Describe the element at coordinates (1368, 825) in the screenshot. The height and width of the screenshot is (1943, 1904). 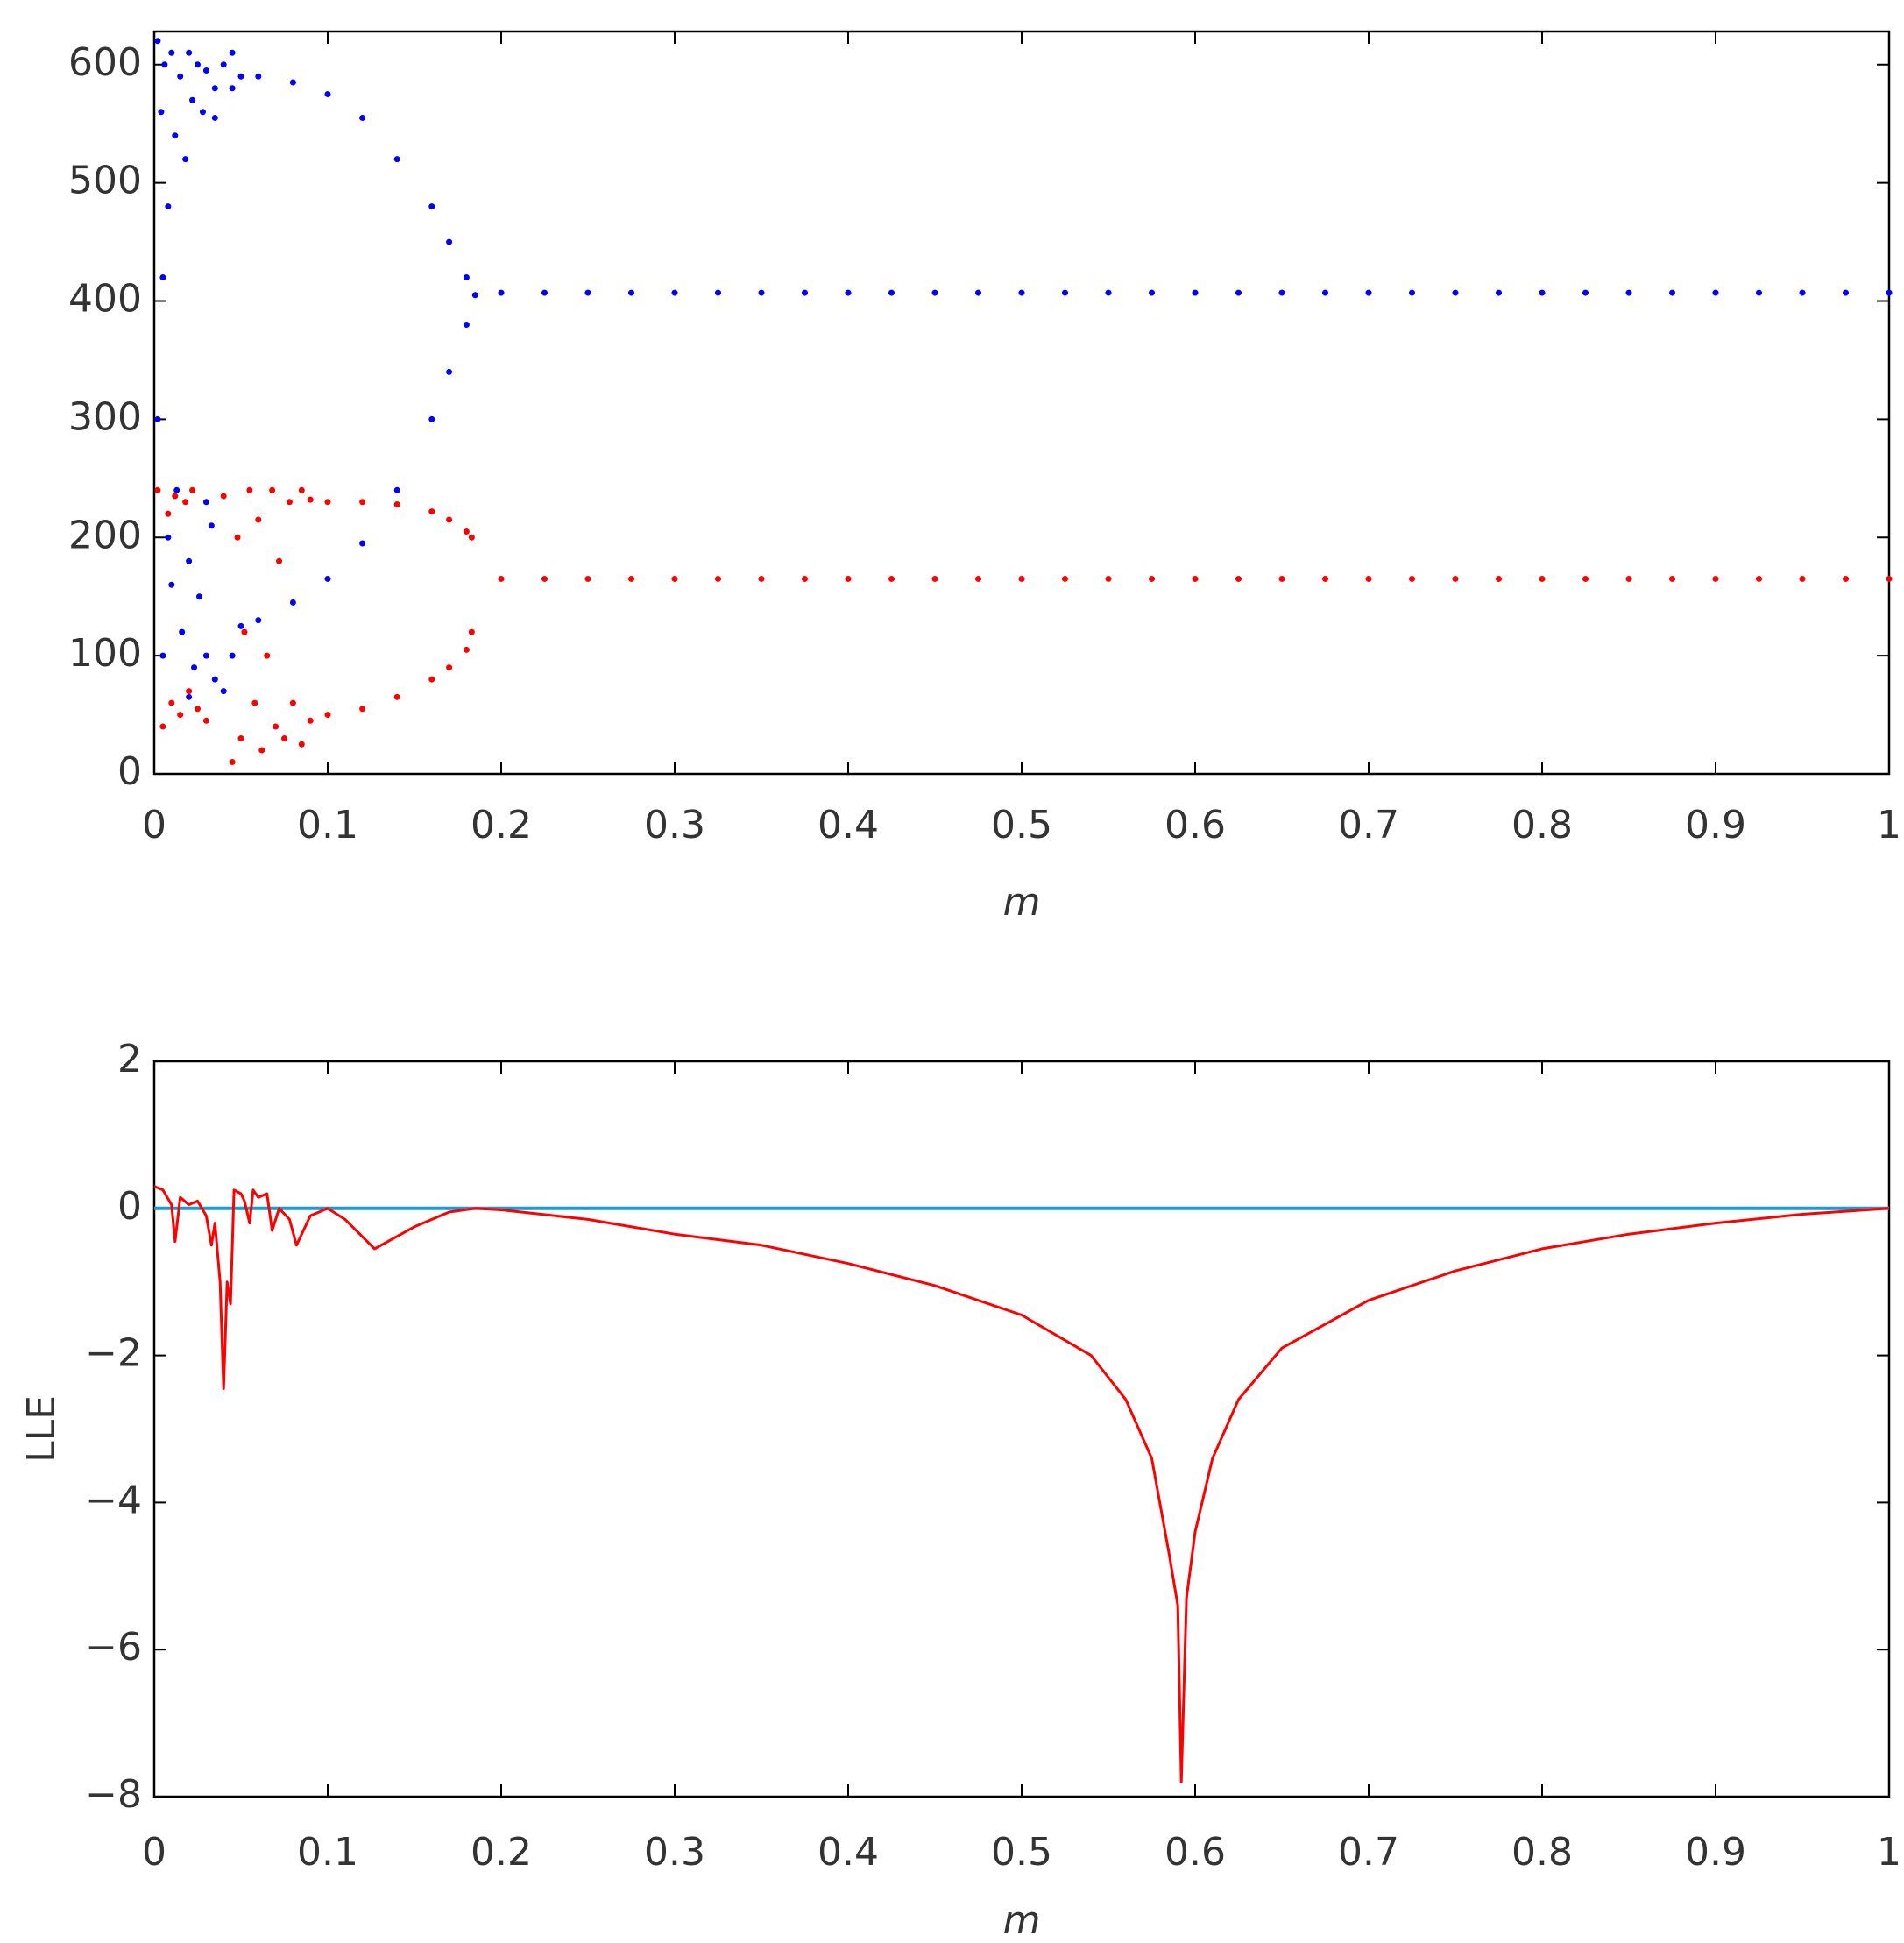
I see `x-tick-label: 0.7` at that location.